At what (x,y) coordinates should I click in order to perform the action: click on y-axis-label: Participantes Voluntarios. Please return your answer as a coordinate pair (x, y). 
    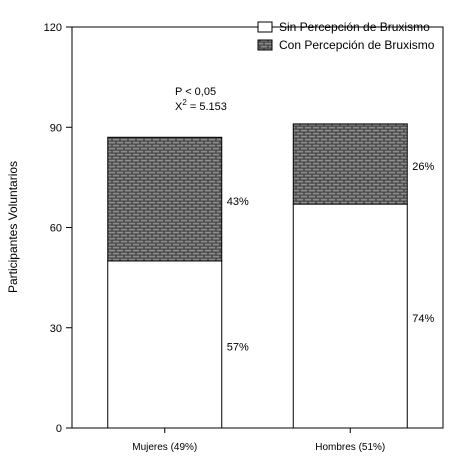
    Looking at the image, I should click on (13, 227).